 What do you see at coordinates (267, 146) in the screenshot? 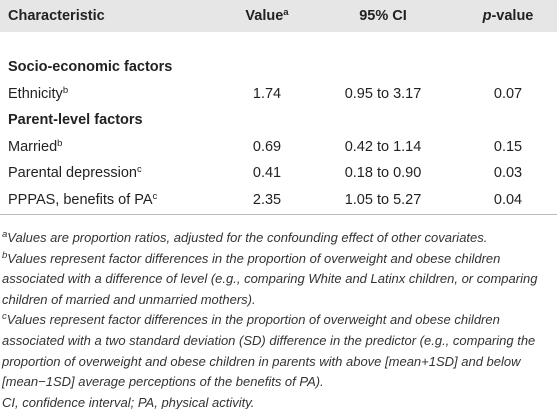
I see `cell-value: 0.69` at bounding box center [267, 146].